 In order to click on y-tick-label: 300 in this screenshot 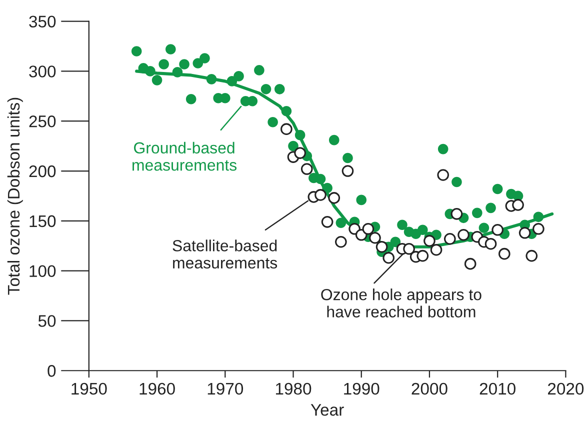, I will do `click(42, 72)`.